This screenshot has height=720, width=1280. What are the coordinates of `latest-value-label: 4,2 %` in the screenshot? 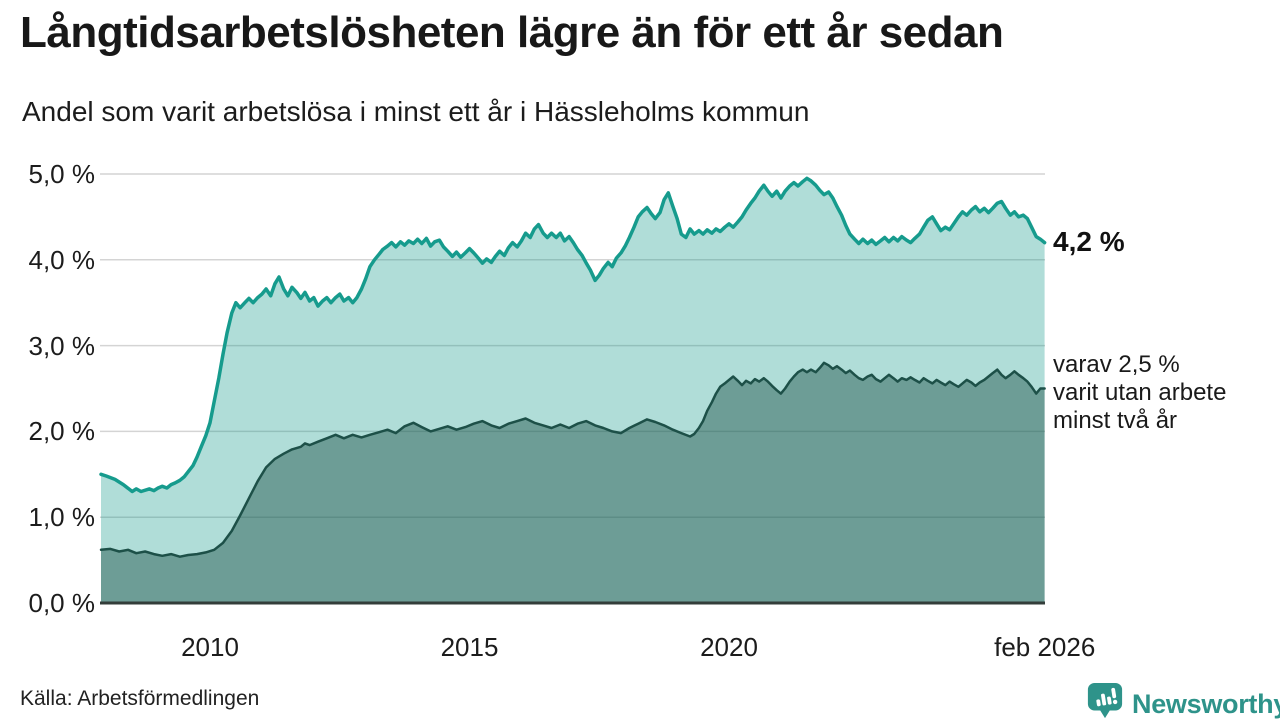 It's located at (1089, 241).